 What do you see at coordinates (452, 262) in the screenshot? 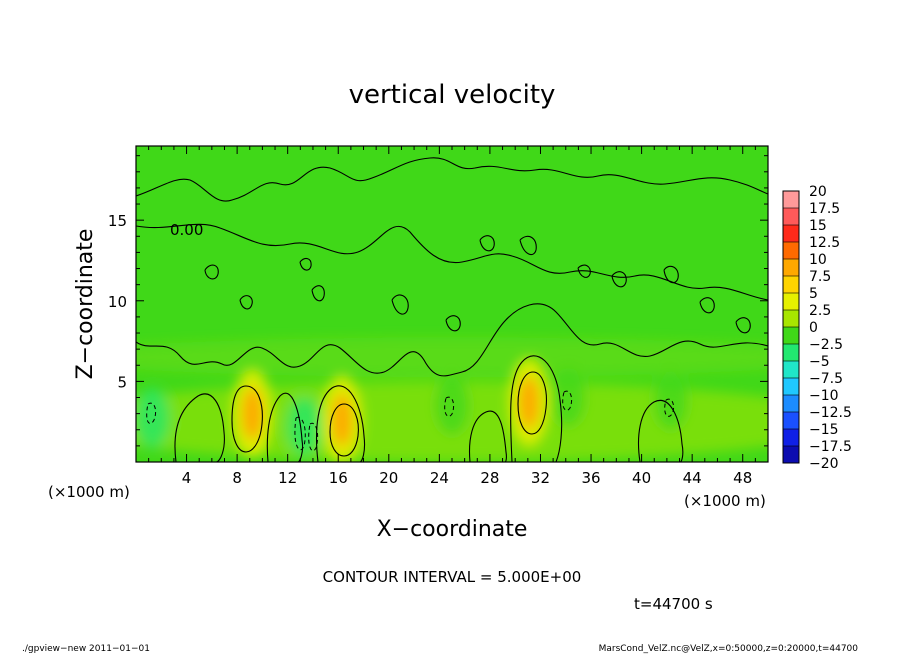
I see `contour-zero-middle` at bounding box center [452, 262].